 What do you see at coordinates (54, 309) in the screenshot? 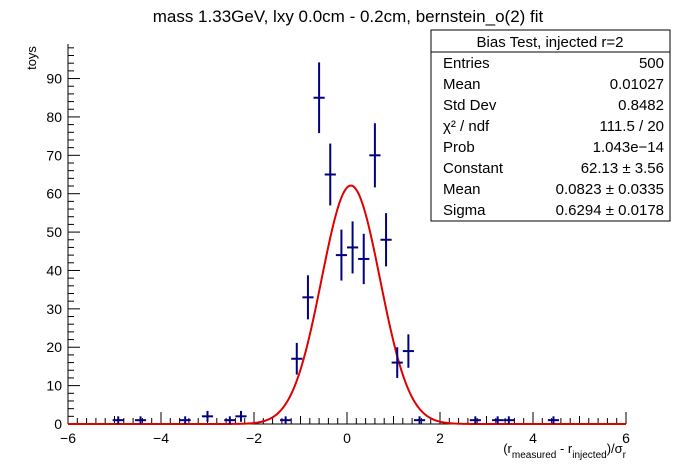
I see `y-tick-label: 30` at bounding box center [54, 309].